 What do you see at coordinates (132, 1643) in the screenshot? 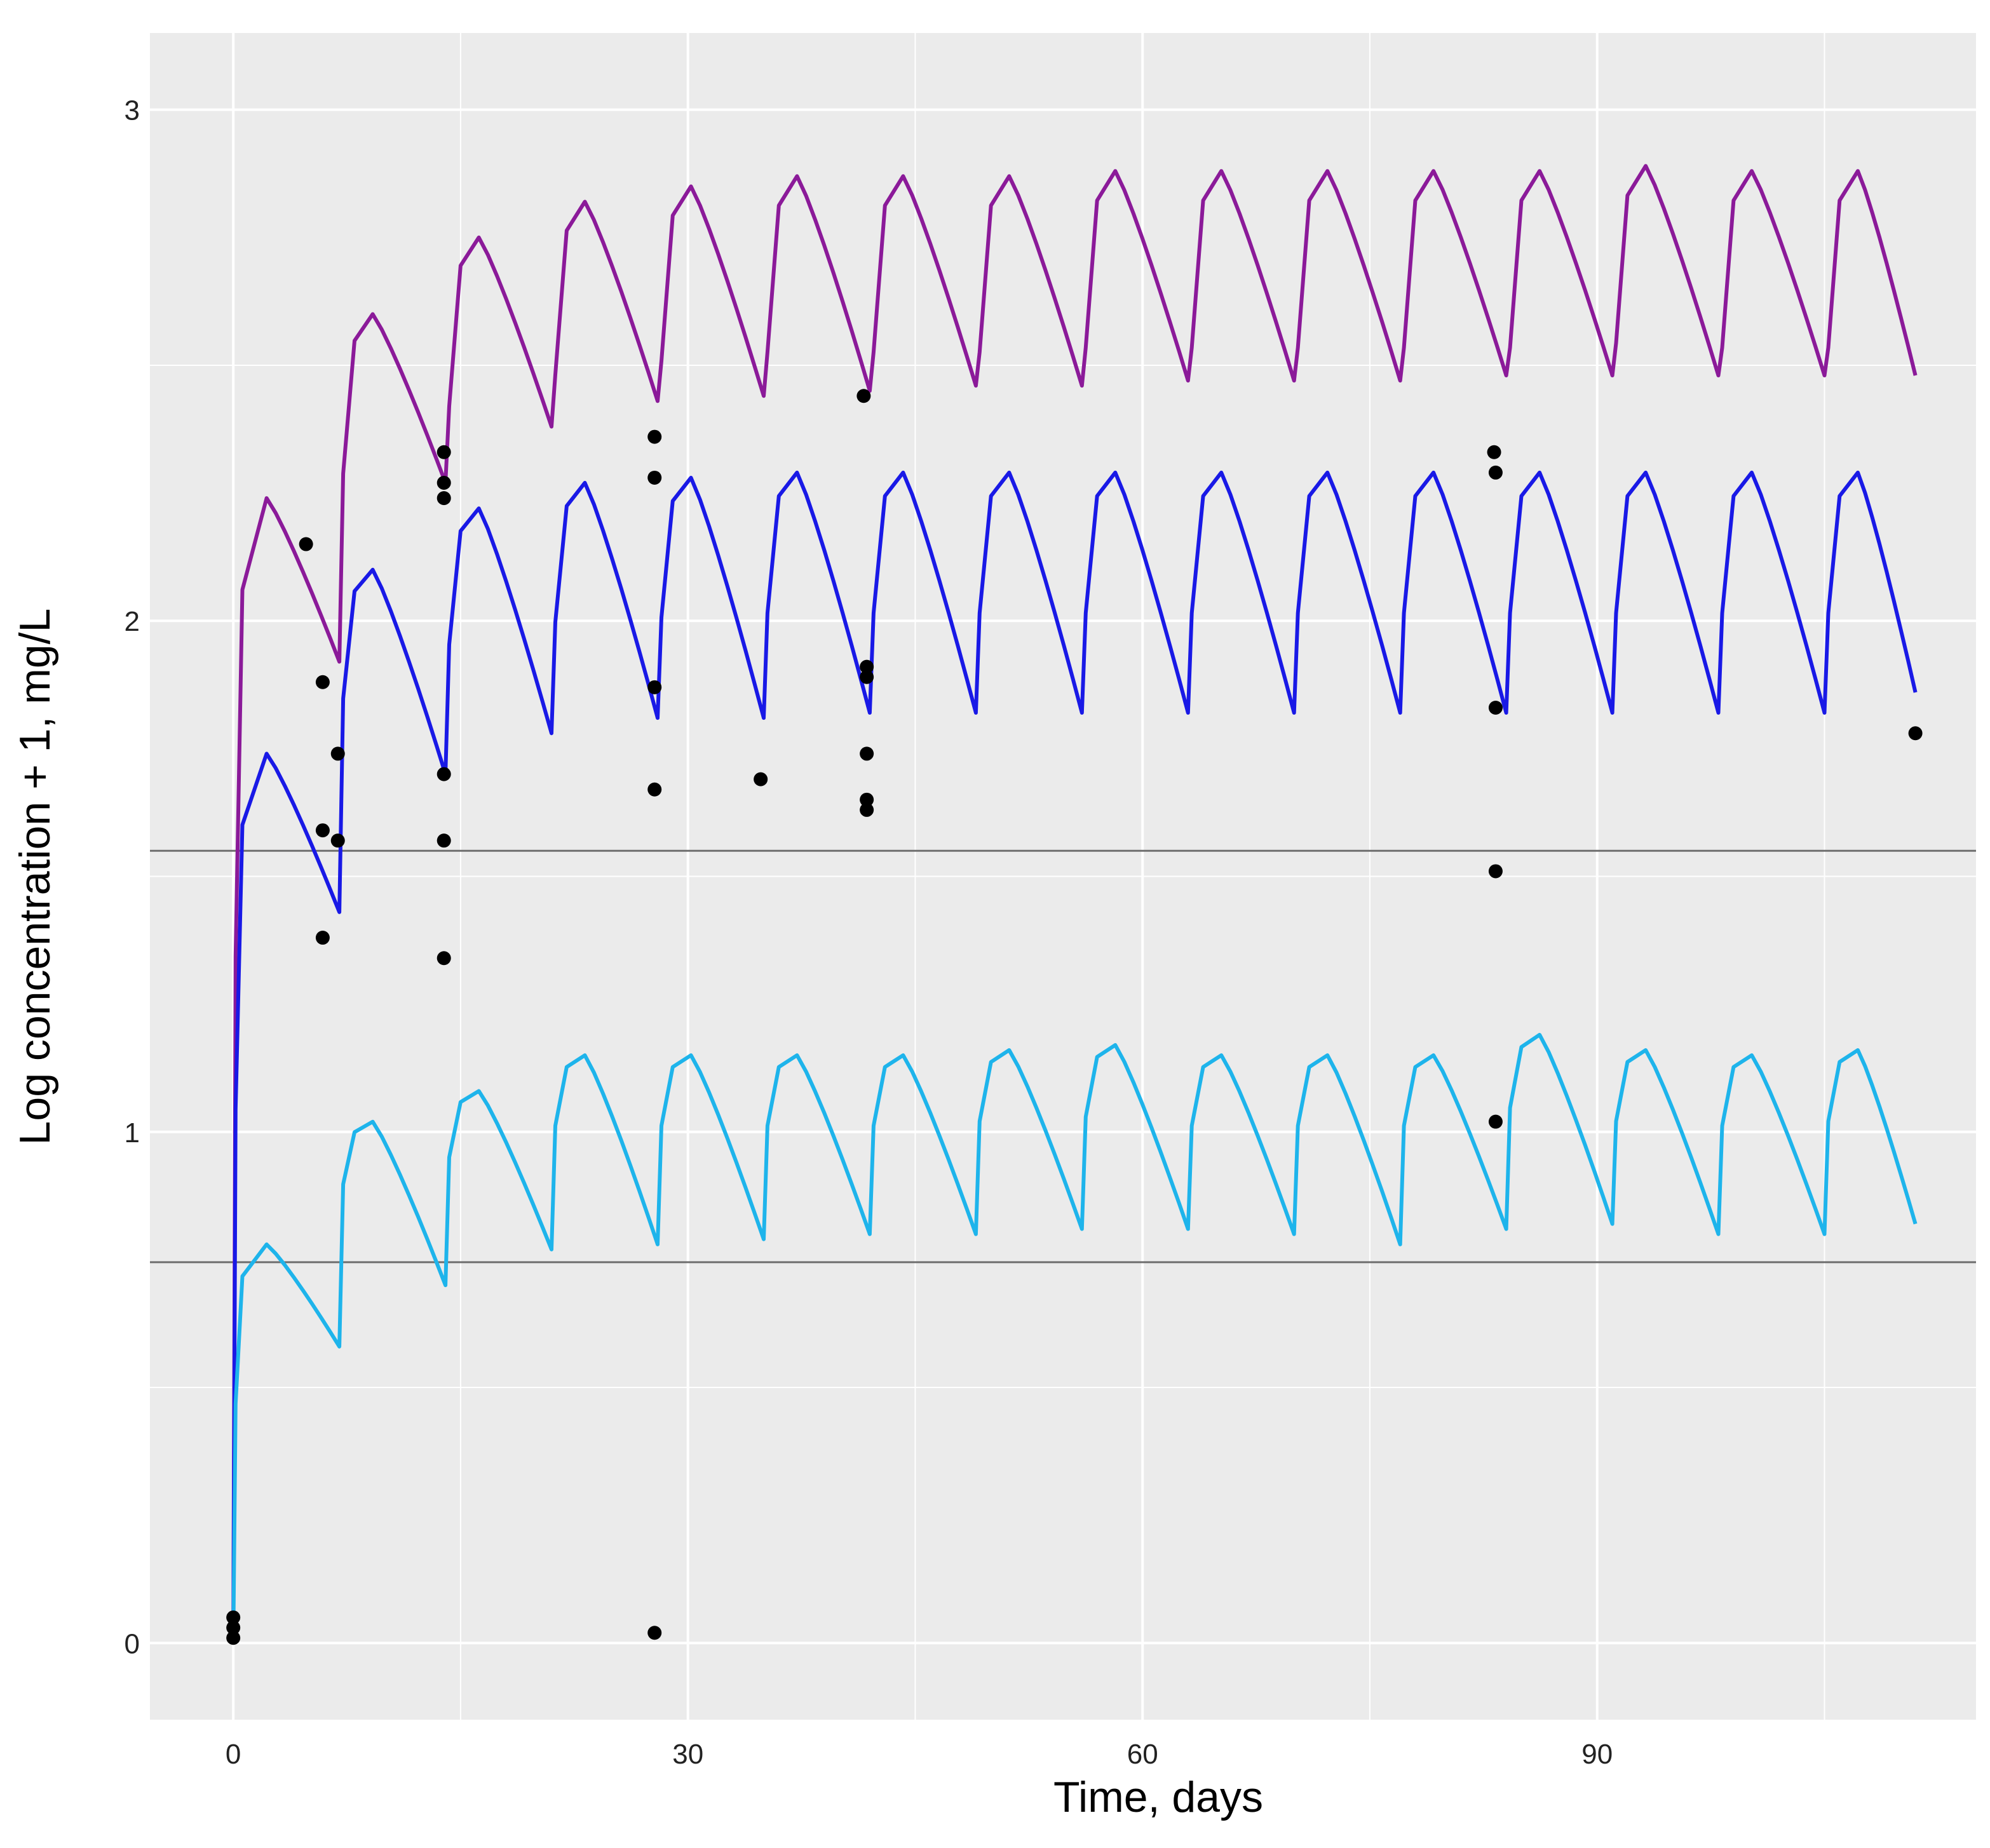
I see `y-tick-label-0: 0` at bounding box center [132, 1643].